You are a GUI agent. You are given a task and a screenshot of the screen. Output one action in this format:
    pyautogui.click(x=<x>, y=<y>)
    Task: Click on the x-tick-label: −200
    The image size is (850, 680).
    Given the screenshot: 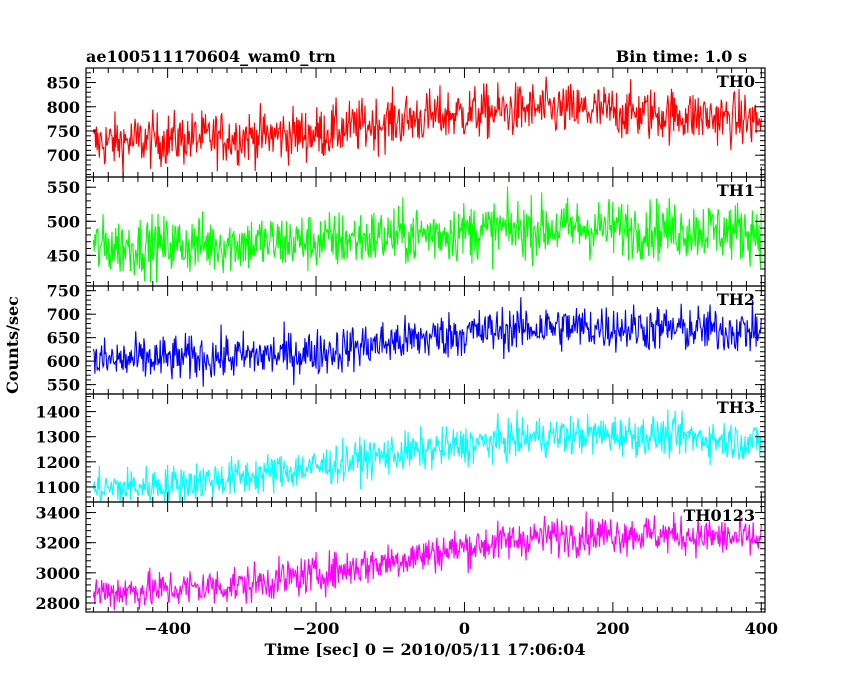 What is the action you would take?
    pyautogui.click(x=316, y=628)
    